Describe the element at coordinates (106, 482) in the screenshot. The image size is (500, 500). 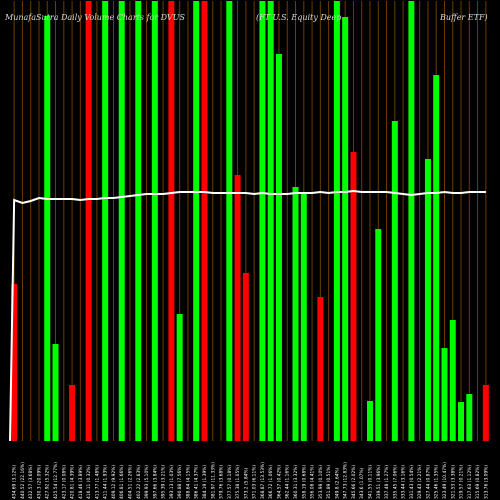
I see `x-tick-label: 411.44 (1.93%)` at that location.